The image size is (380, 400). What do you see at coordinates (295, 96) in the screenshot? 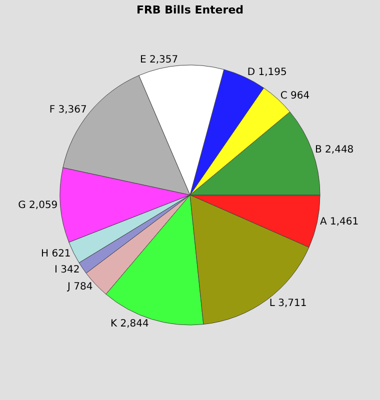
I see `slice-label: C 964` at bounding box center [295, 96].